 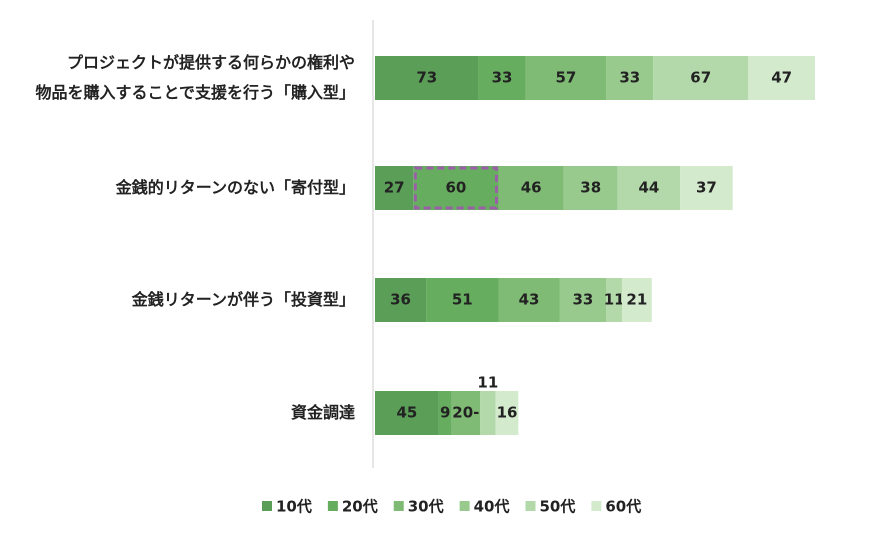 I want to click on value-label: 38, so click(x=590, y=188).